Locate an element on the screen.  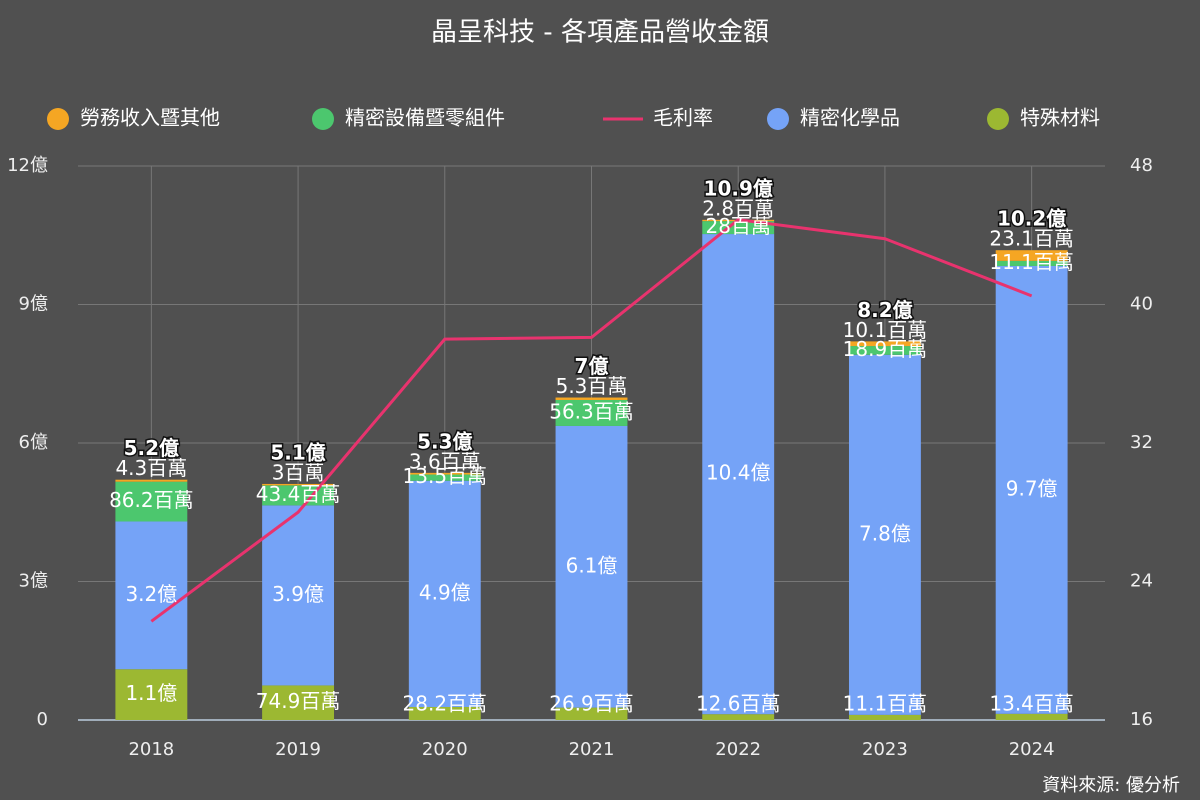
value-label: 4.9億 is located at coordinates (445, 592).